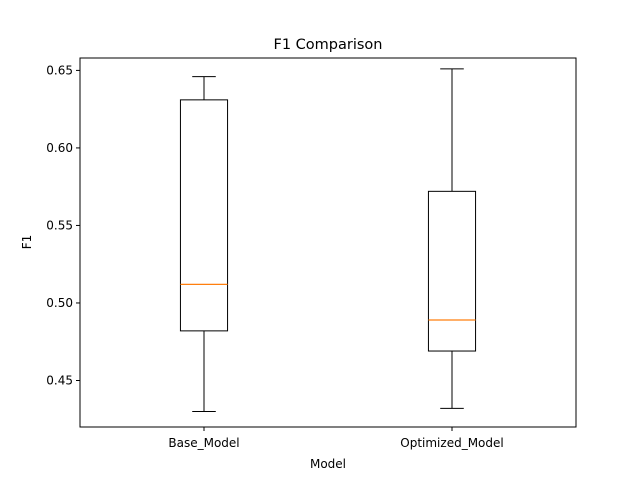 This screenshot has height=480, width=640. Describe the element at coordinates (328, 45) in the screenshot. I see `chart-title: F1 Comparison` at that location.